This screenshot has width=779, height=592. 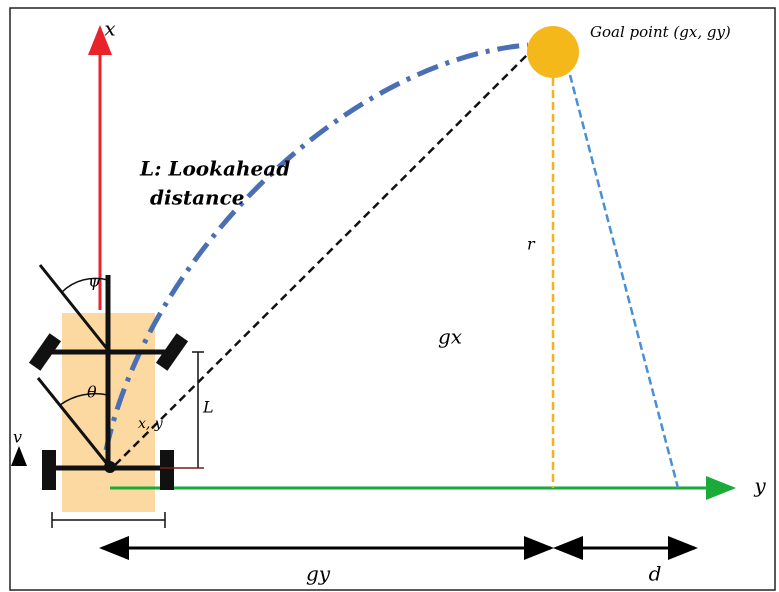 I want to click on steer-line, so click(x=74, y=307).